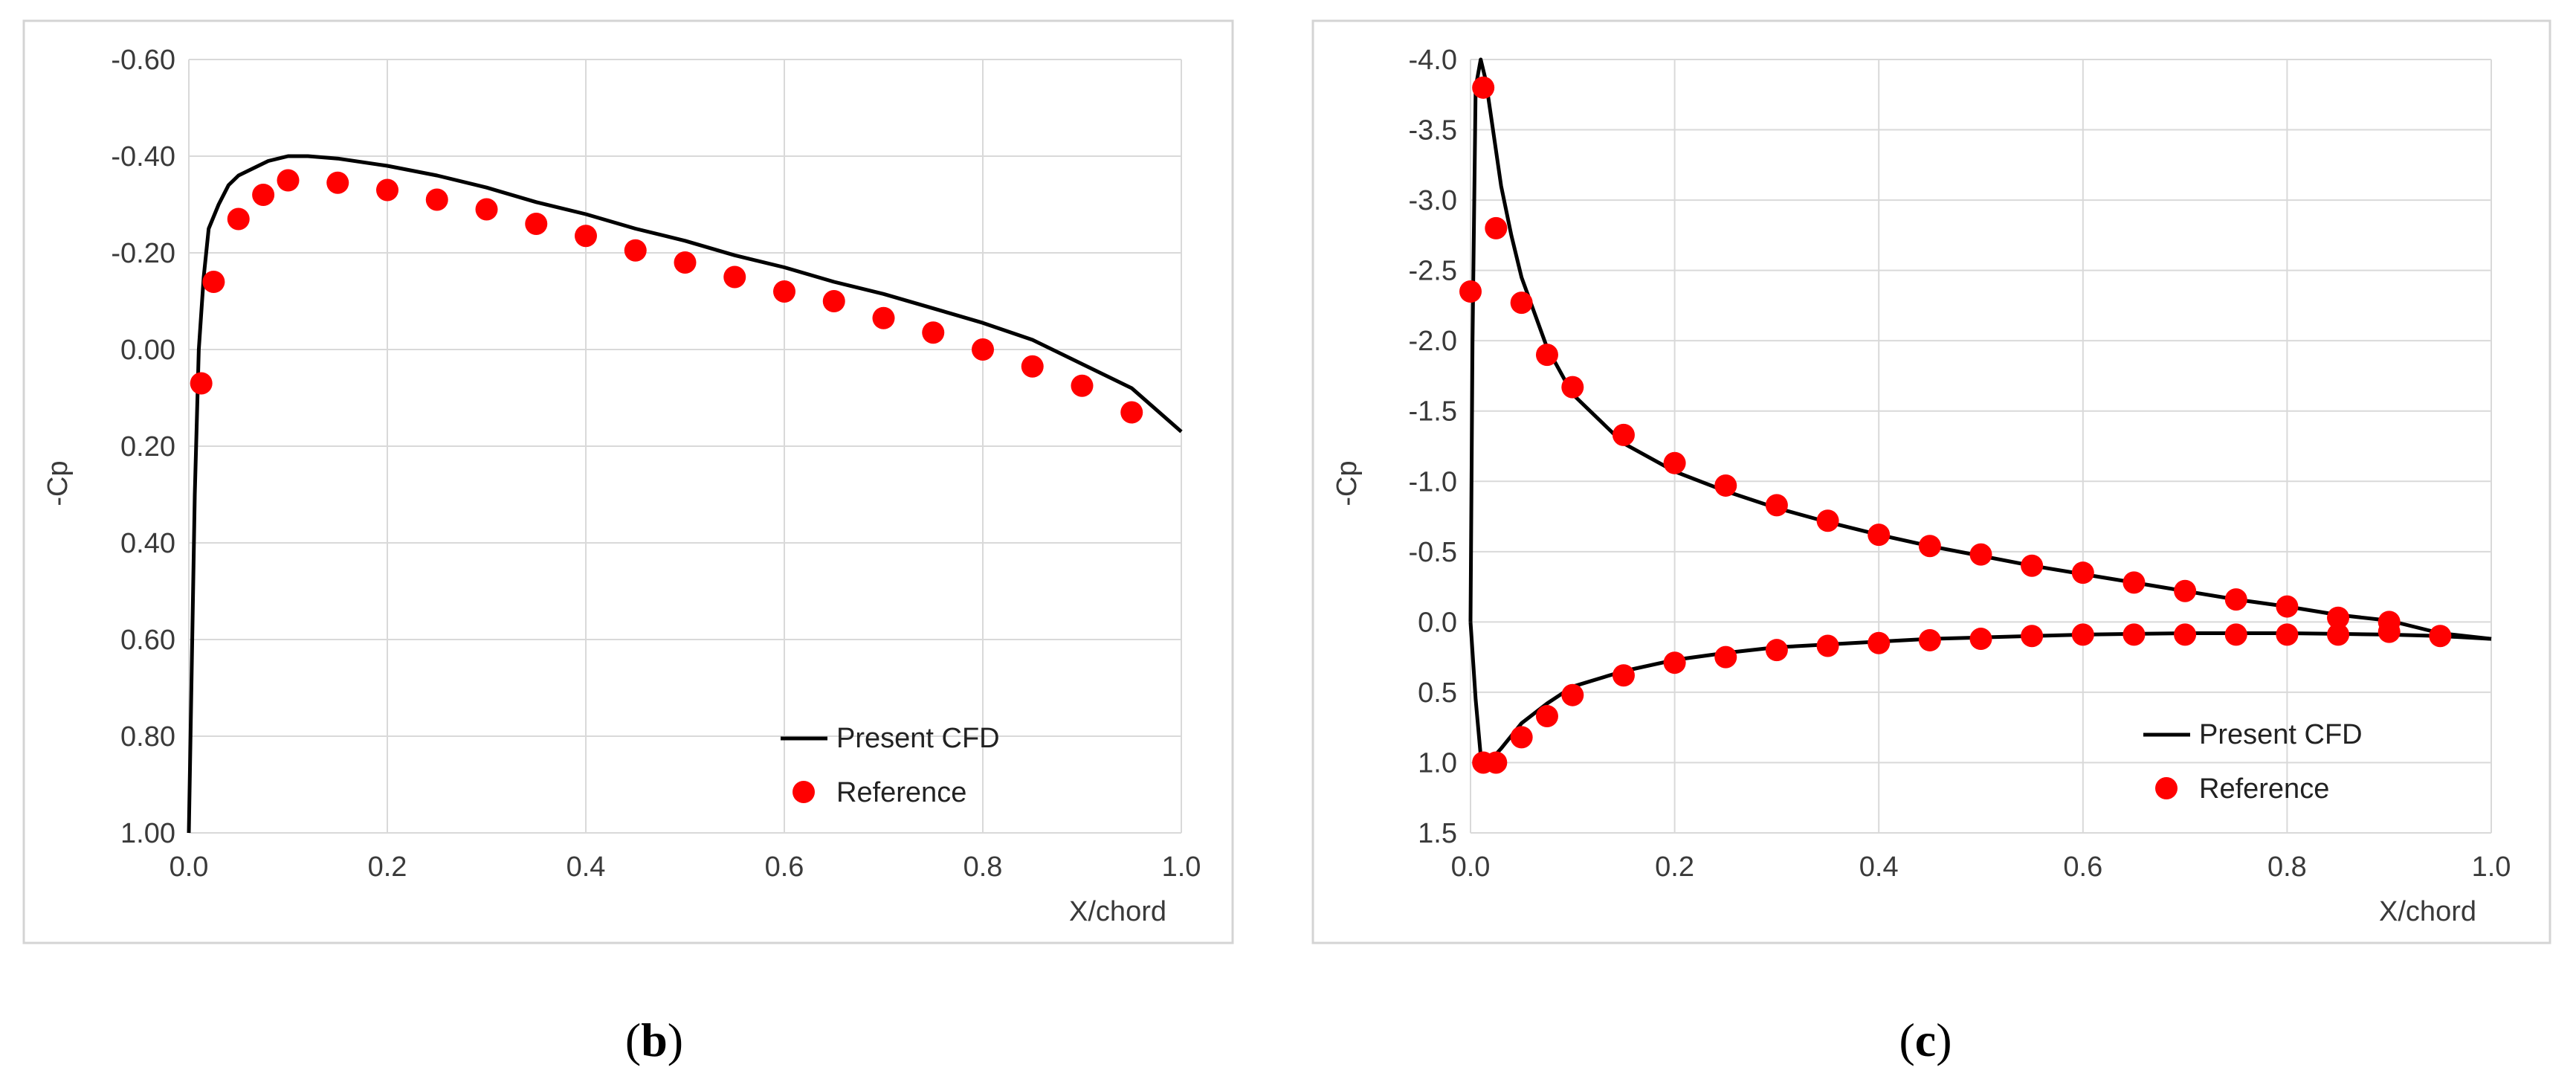 The height and width of the screenshot is (1082, 2576). Describe the element at coordinates (784, 867) in the screenshot. I see `panel-b-x-tick-label: 0.6` at that location.